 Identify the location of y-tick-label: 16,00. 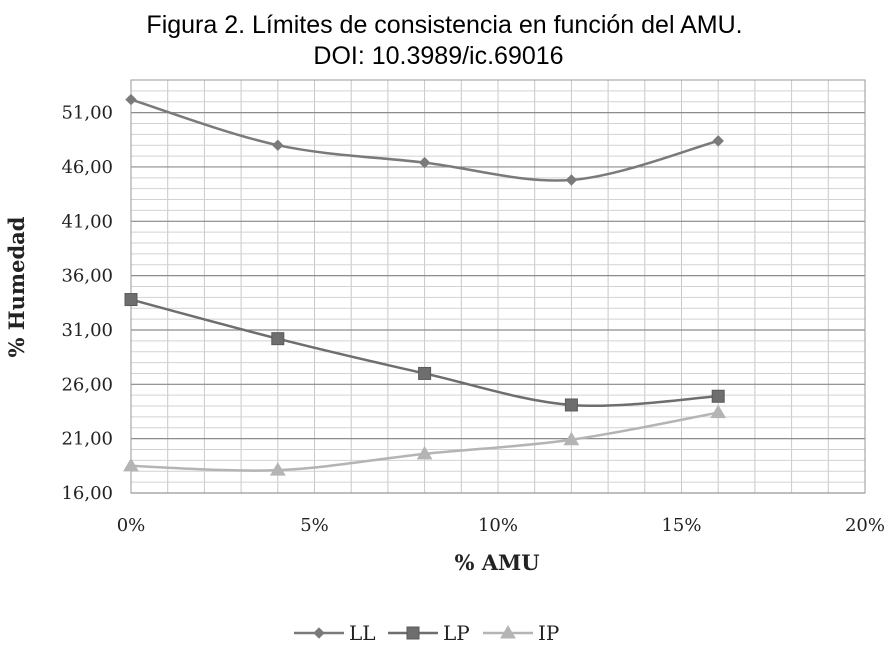
(87, 493).